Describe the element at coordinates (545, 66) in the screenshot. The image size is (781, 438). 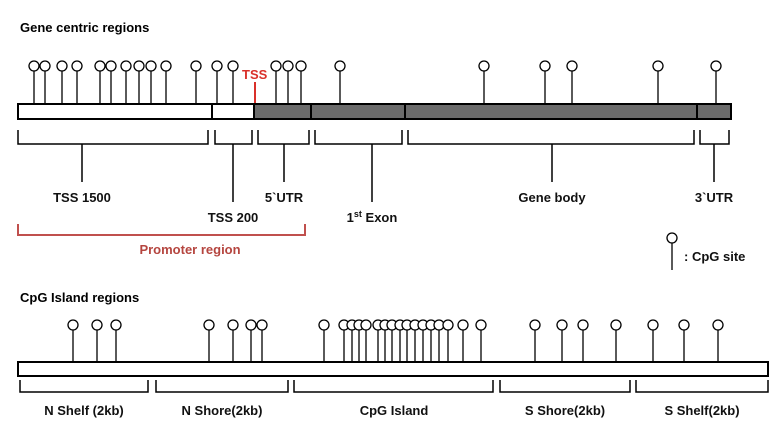
I see `gene-cpg-site-19-head` at that location.